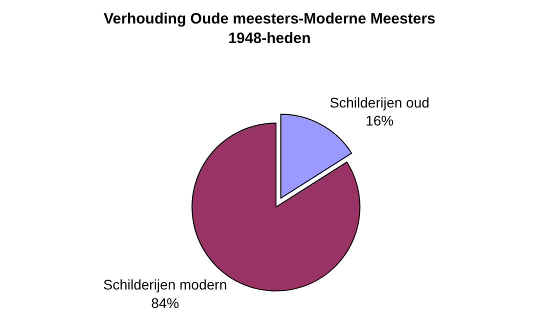 The width and height of the screenshot is (539, 336). What do you see at coordinates (165, 284) in the screenshot?
I see `slice-label: Schilderijen modern` at bounding box center [165, 284].